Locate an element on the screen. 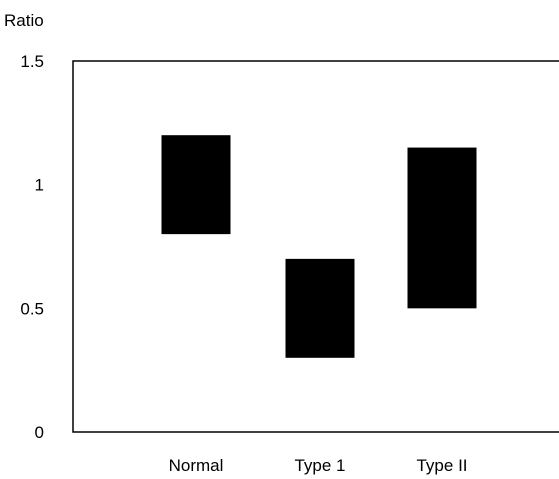  y-tick-label: 1.5 is located at coordinates (32, 61).